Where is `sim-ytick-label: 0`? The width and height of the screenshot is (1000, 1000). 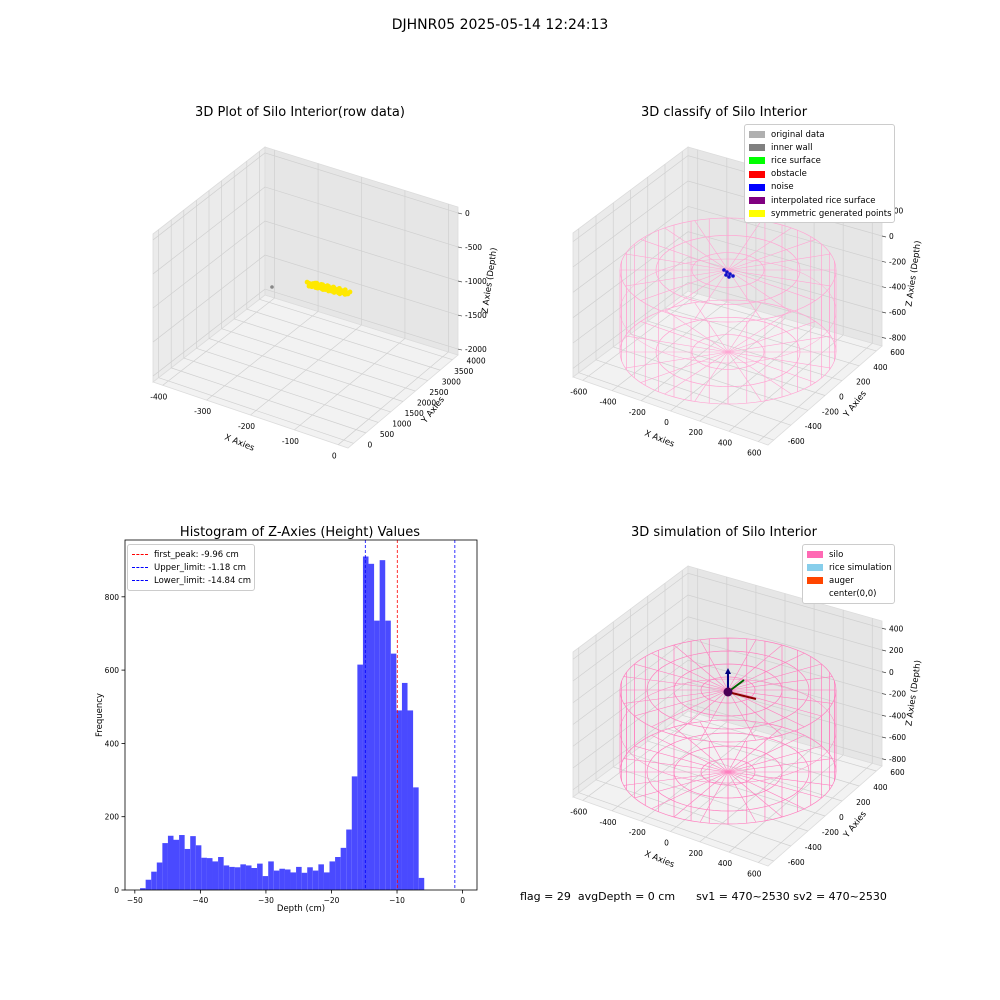 sim-ytick-label: 0 is located at coordinates (841, 817).